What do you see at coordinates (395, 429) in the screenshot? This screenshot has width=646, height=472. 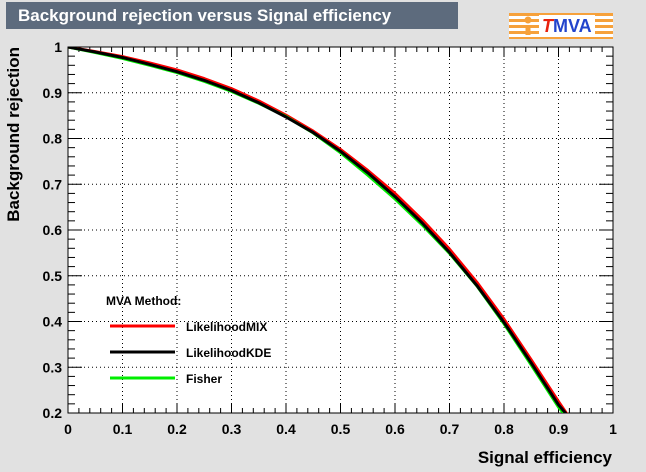 I see `x-tick-label: 0.6` at bounding box center [395, 429].